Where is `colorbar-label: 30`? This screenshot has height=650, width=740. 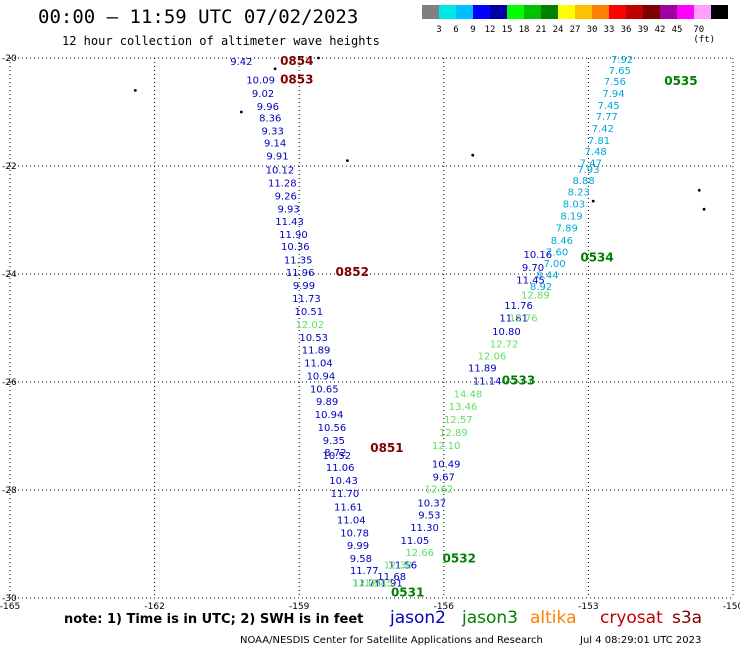
colorbar-label: 30 is located at coordinates (592, 30).